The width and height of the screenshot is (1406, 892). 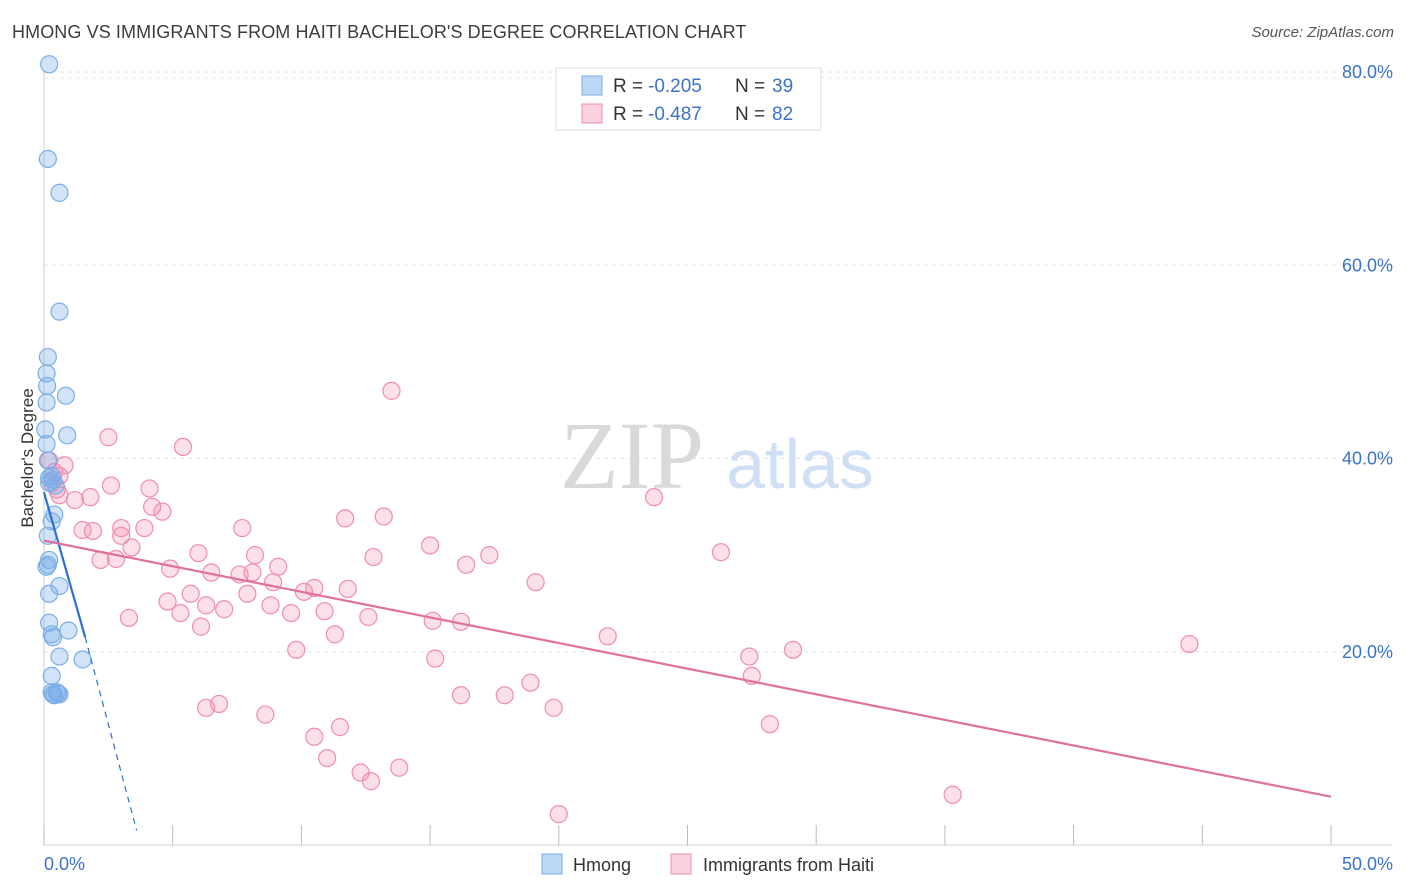 What do you see at coordinates (1322, 32) in the screenshot?
I see `source-label: Source: ZipAtlas.com` at bounding box center [1322, 32].